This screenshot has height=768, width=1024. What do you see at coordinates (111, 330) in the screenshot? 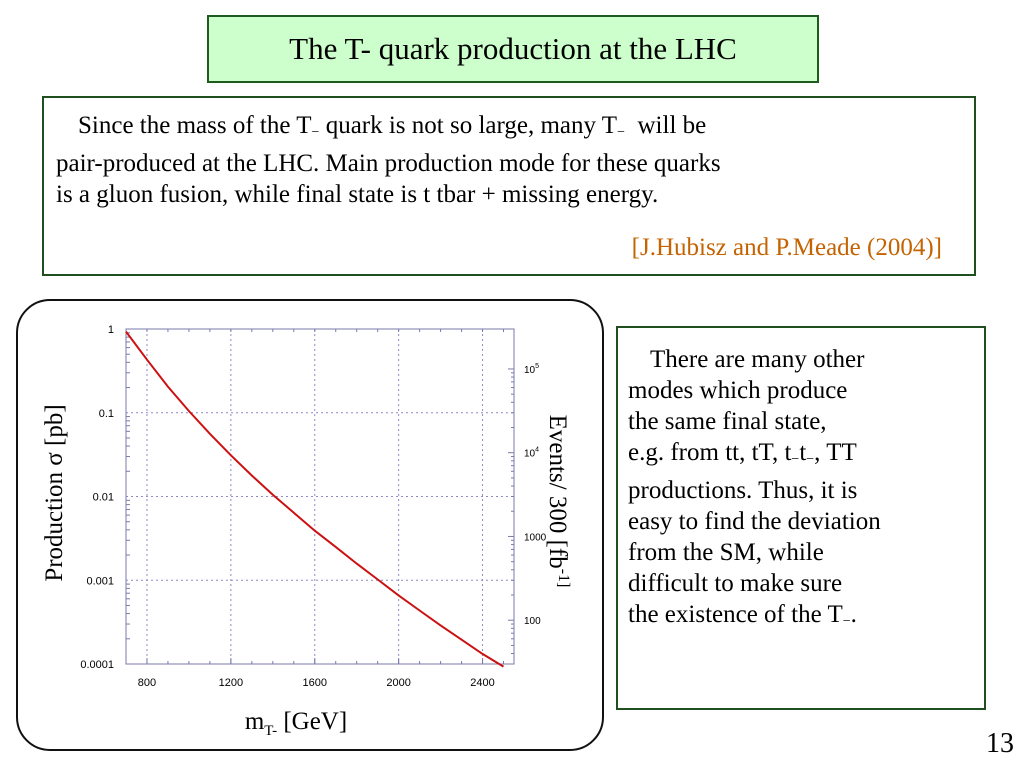
I see `y-tick-label-left: 1` at bounding box center [111, 330].